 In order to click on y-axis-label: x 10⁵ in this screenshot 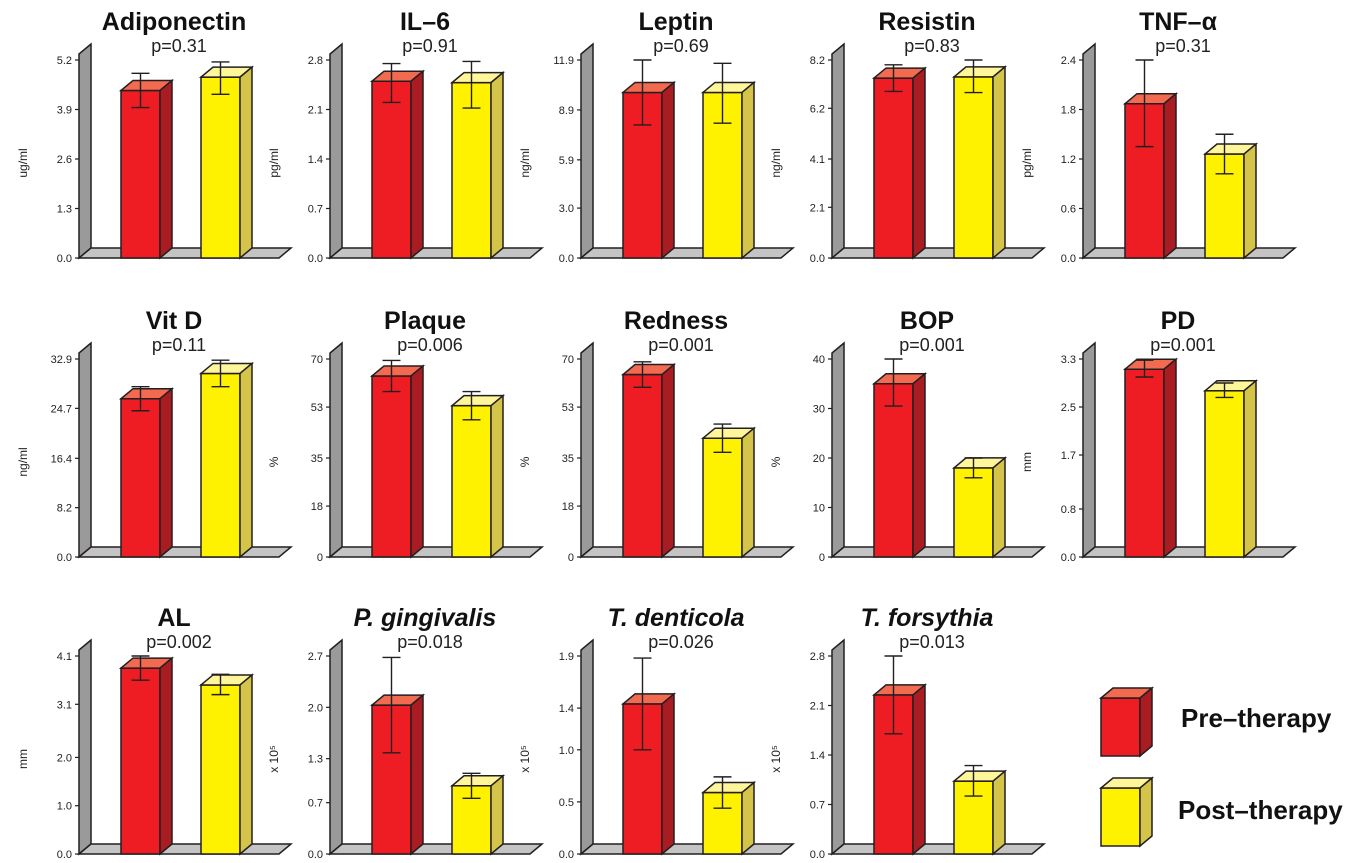, I will do `click(525, 759)`.